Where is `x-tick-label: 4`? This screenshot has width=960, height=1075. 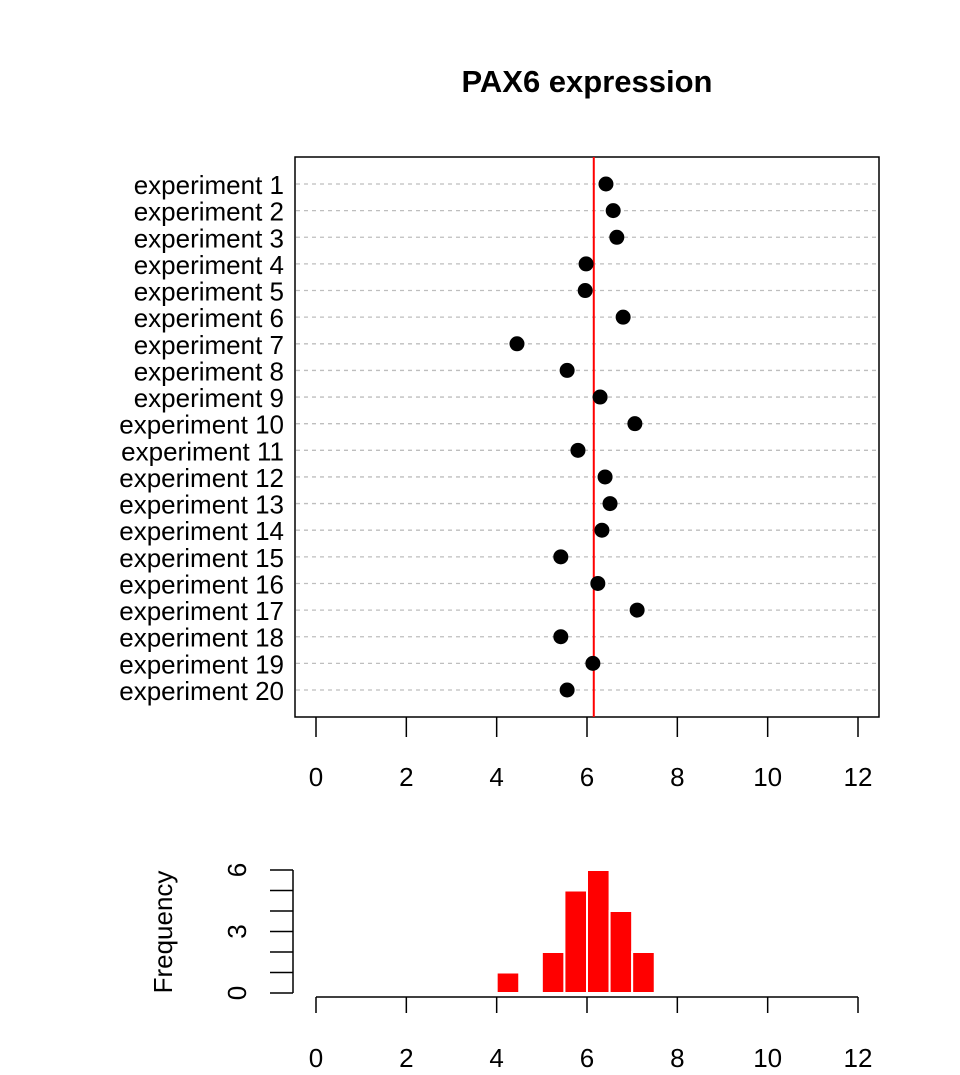 x-tick-label: 4 is located at coordinates (496, 777).